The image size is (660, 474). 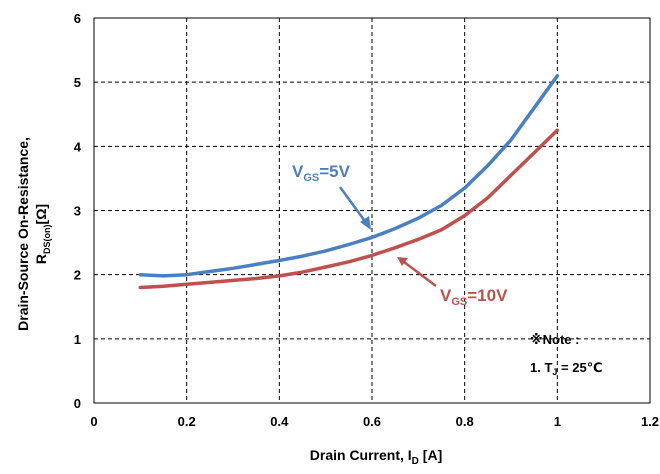 I want to click on arrow-5v, so click(x=354, y=208).